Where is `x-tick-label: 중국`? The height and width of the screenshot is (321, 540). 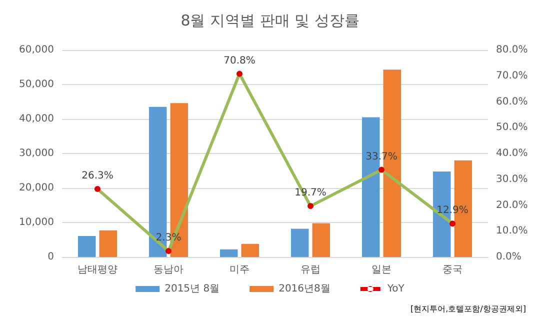 x-tick-label: 중국 is located at coordinates (452, 270).